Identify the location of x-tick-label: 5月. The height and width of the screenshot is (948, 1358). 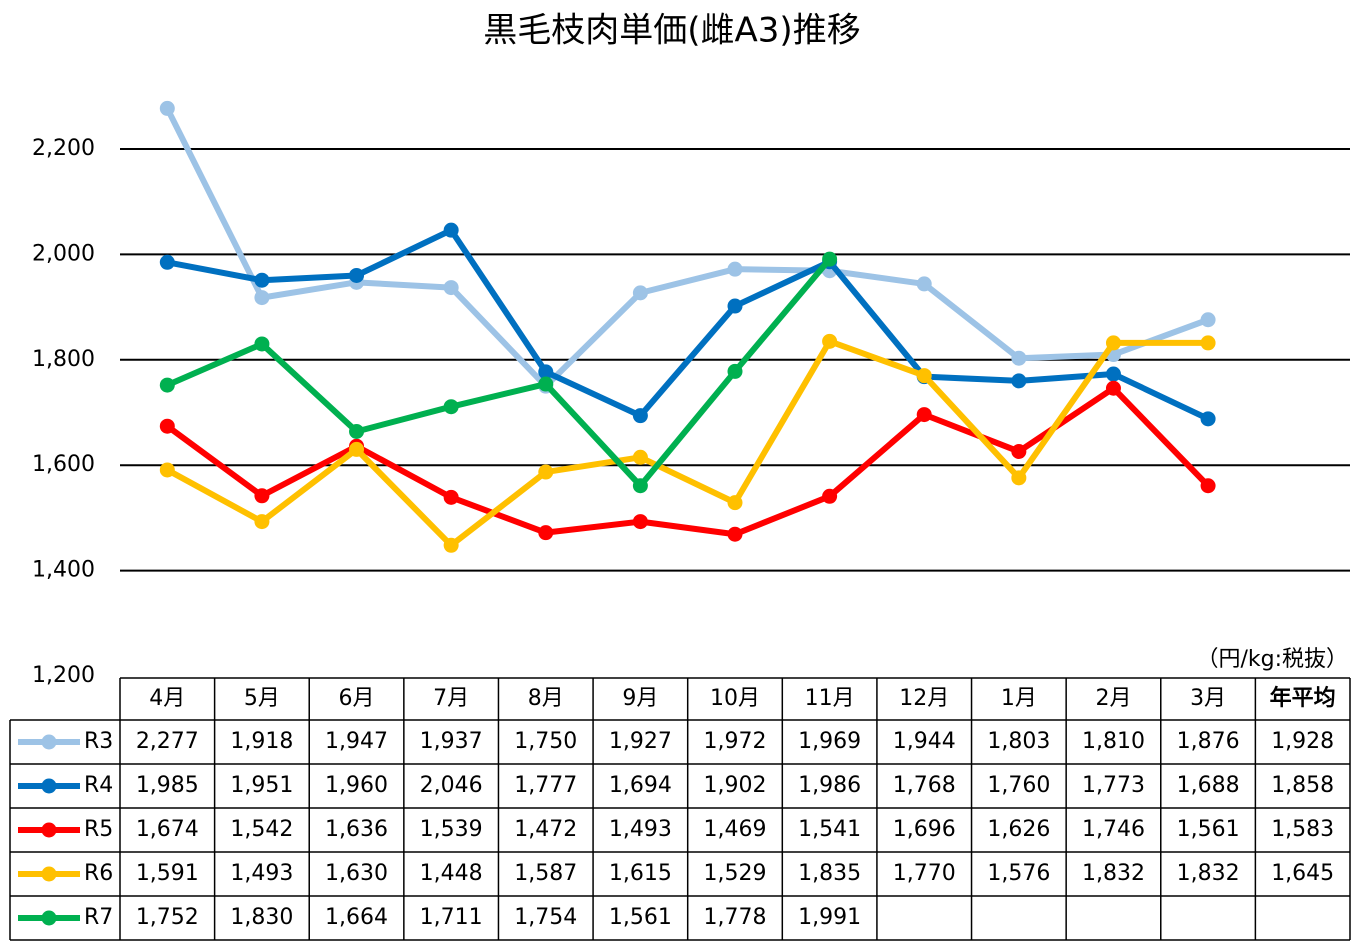
(262, 698).